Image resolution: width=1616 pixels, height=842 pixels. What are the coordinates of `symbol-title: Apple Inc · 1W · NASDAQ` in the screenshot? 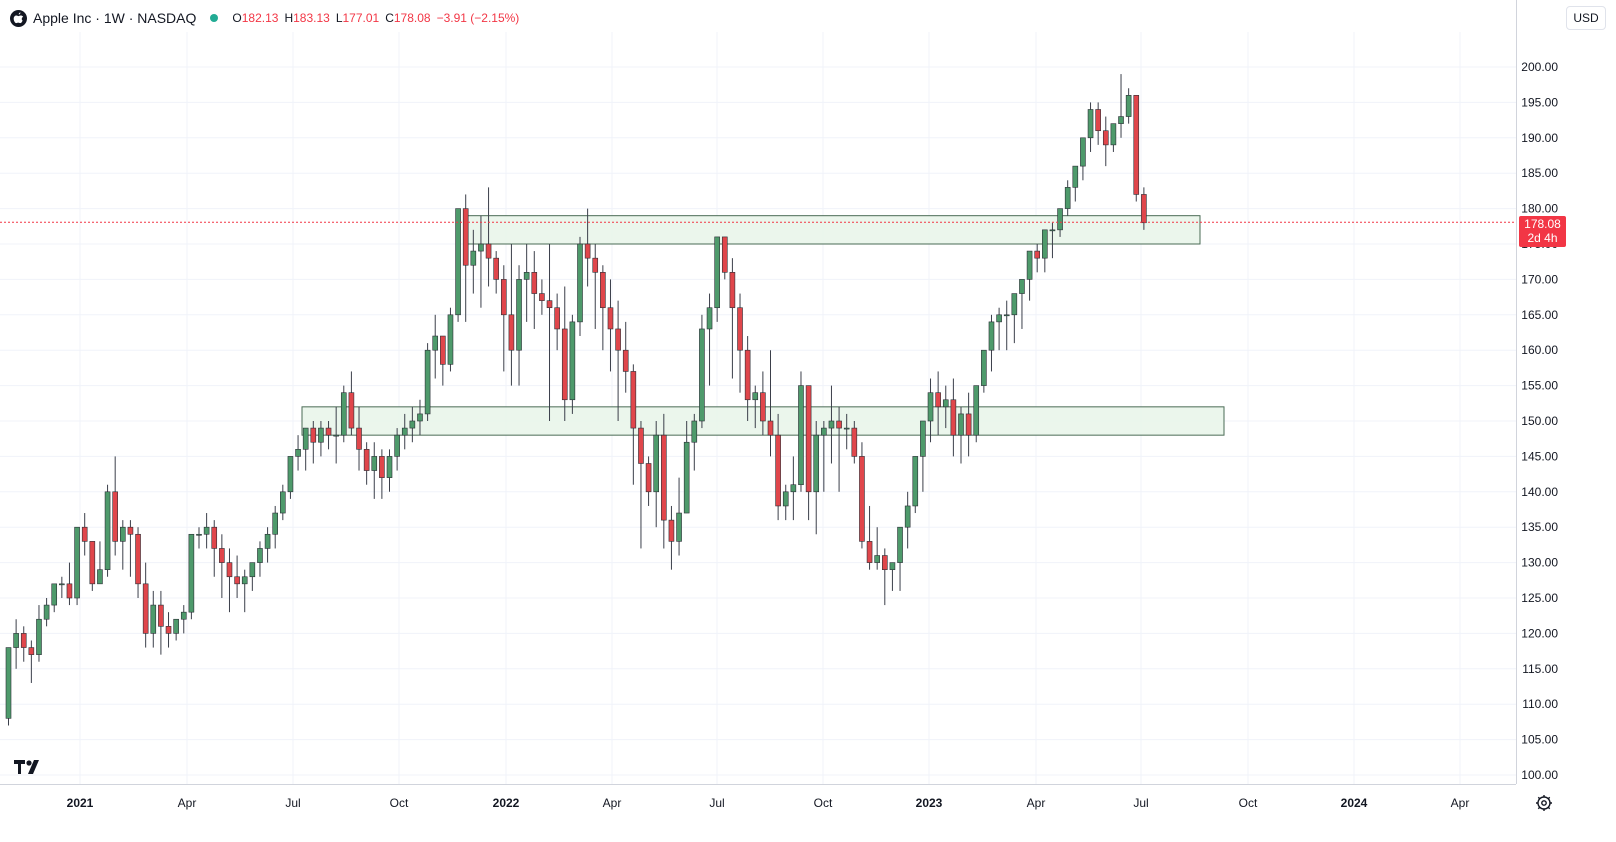 It's located at (115, 18).